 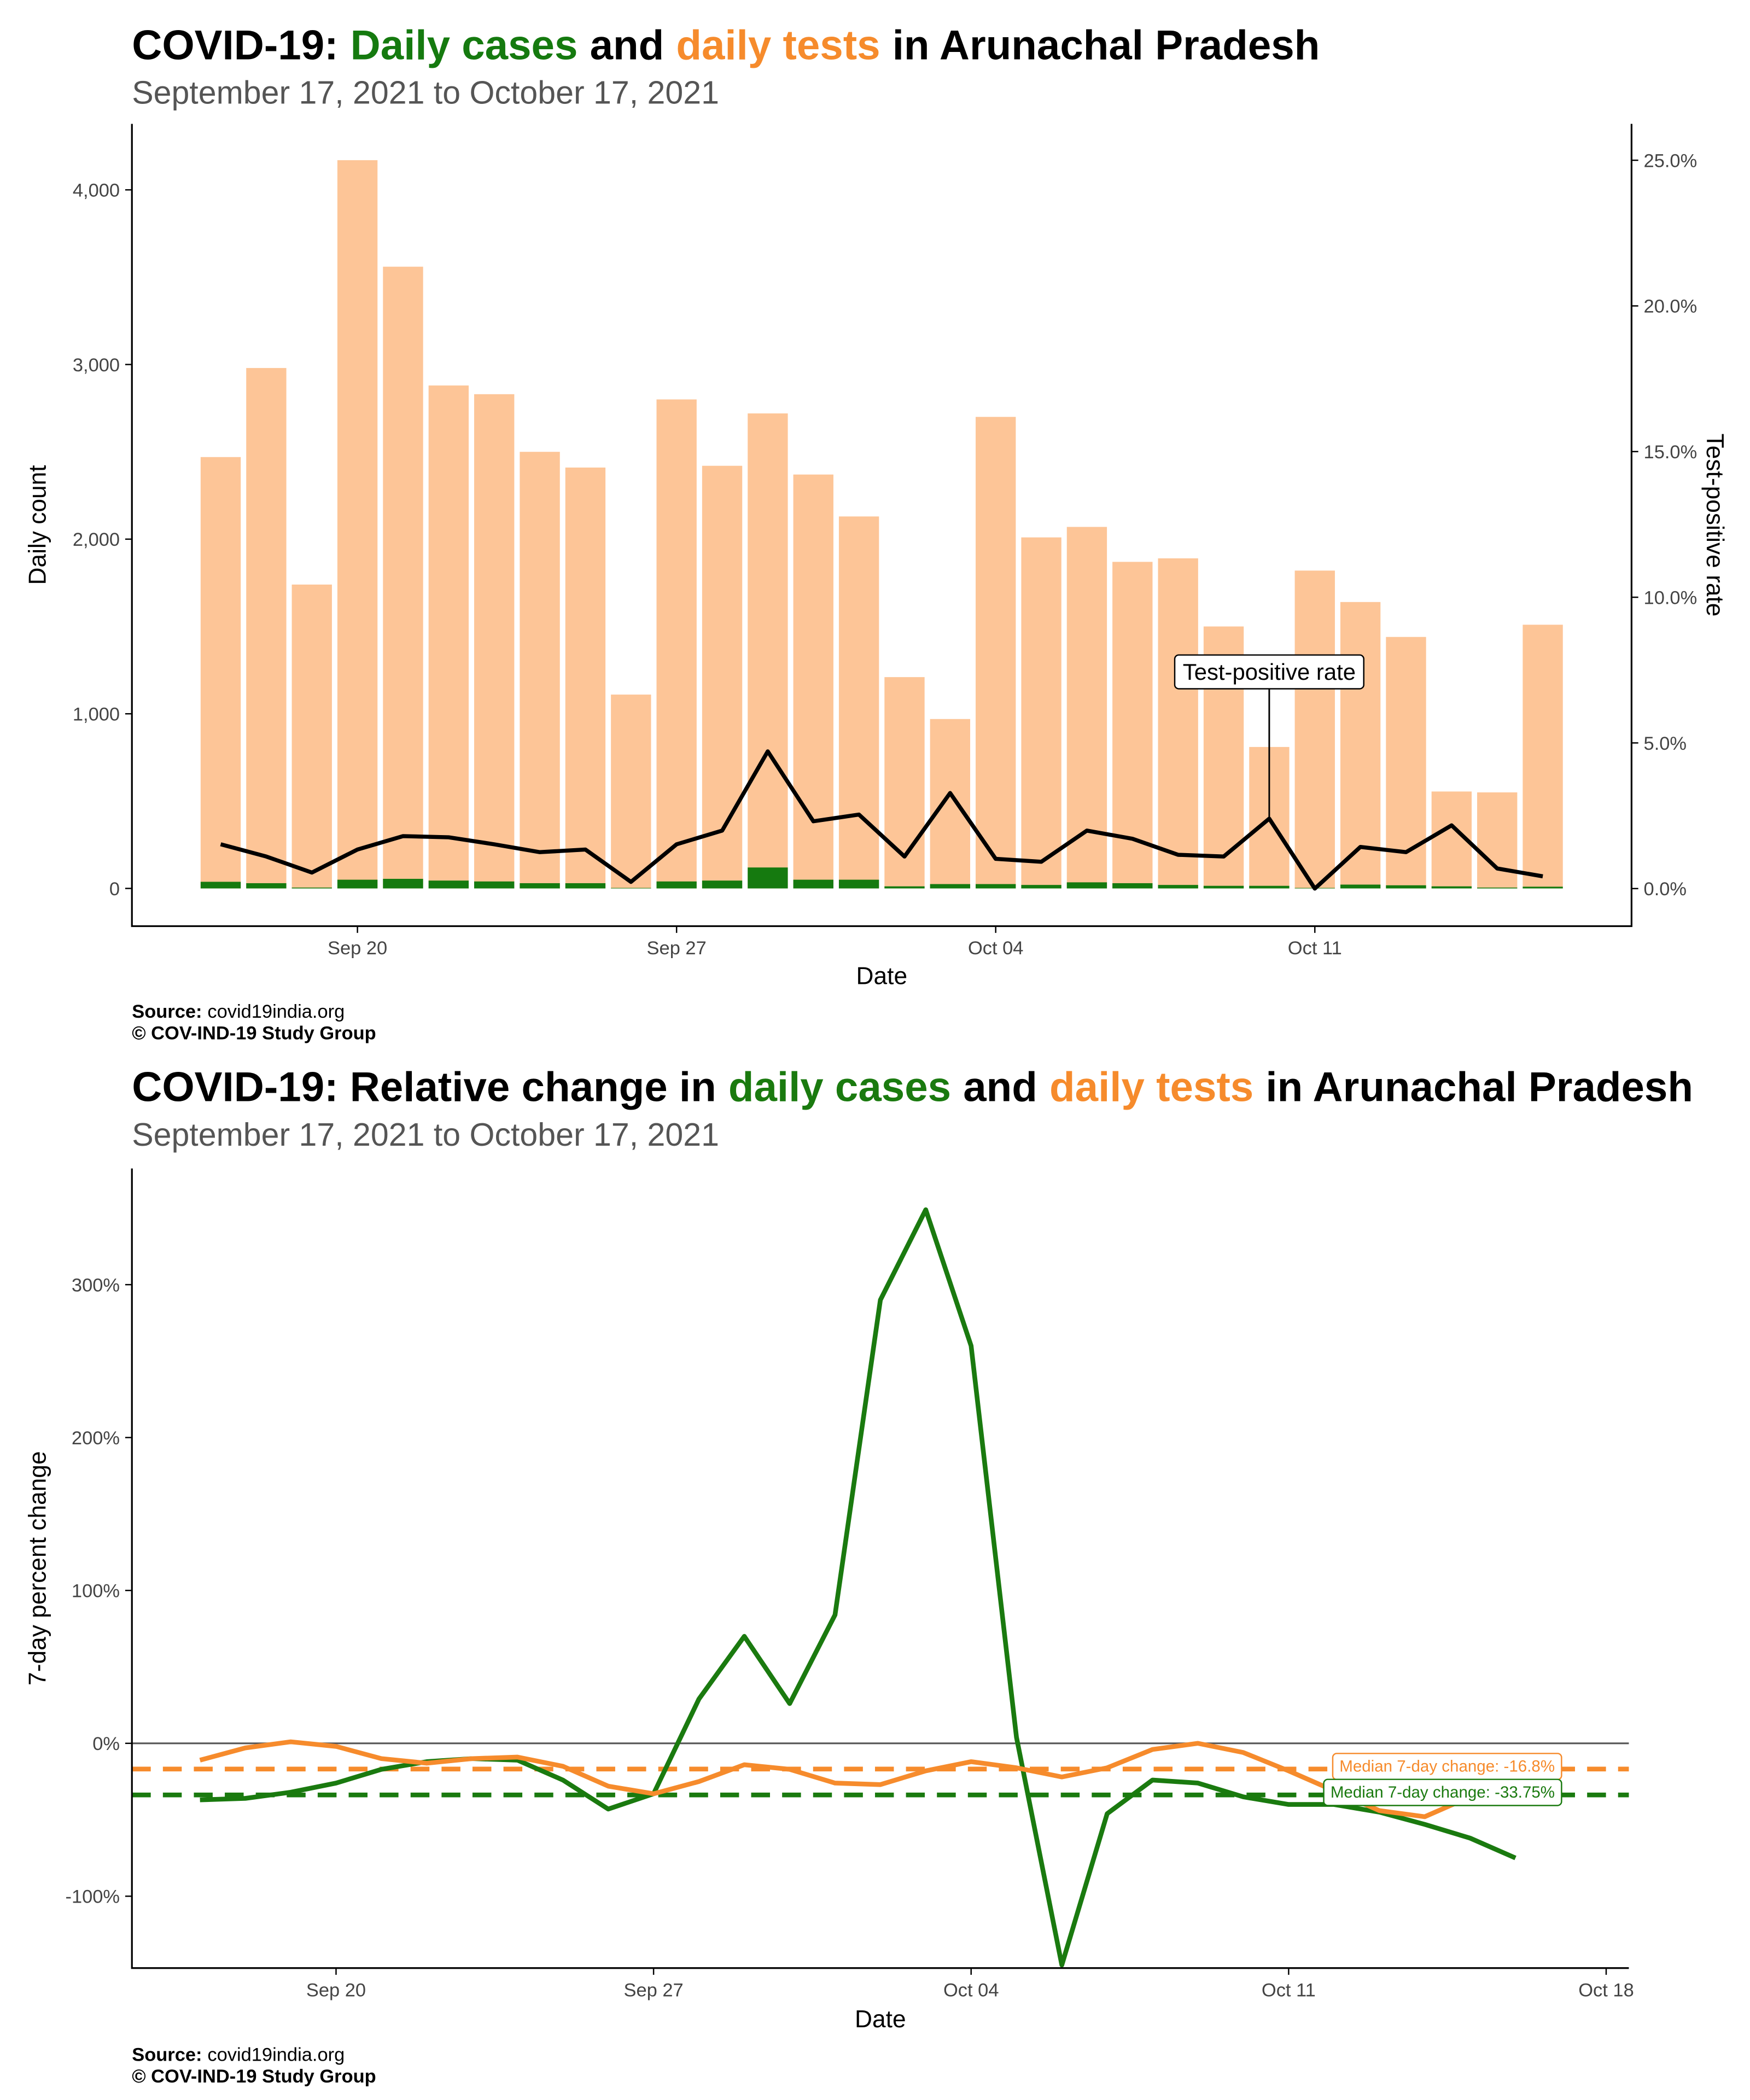 I want to click on annotation-box, so click(x=1269, y=672).